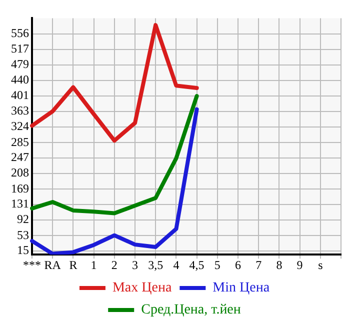 This screenshot has width=345, height=335. What do you see at coordinates (241, 288) in the screenshot?
I see `legend-label: Min Цена` at bounding box center [241, 288].